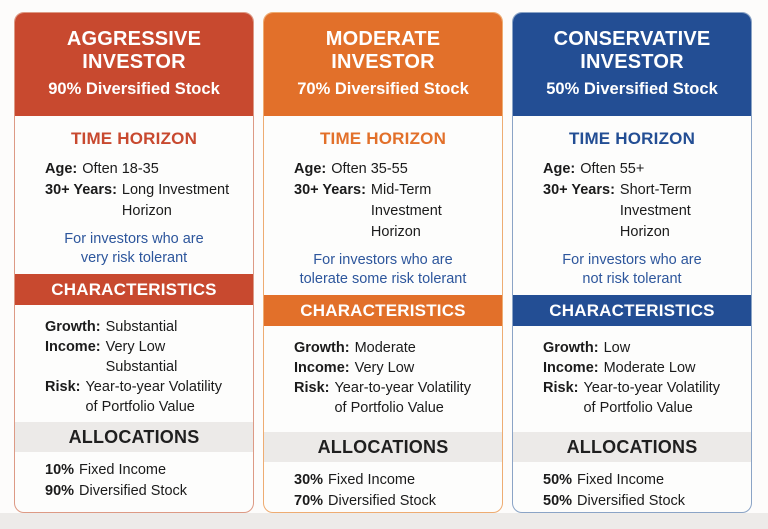 This screenshot has height=529, width=768. I want to click on diversified-stock-row: 70% Diversified Stock, so click(394, 501).